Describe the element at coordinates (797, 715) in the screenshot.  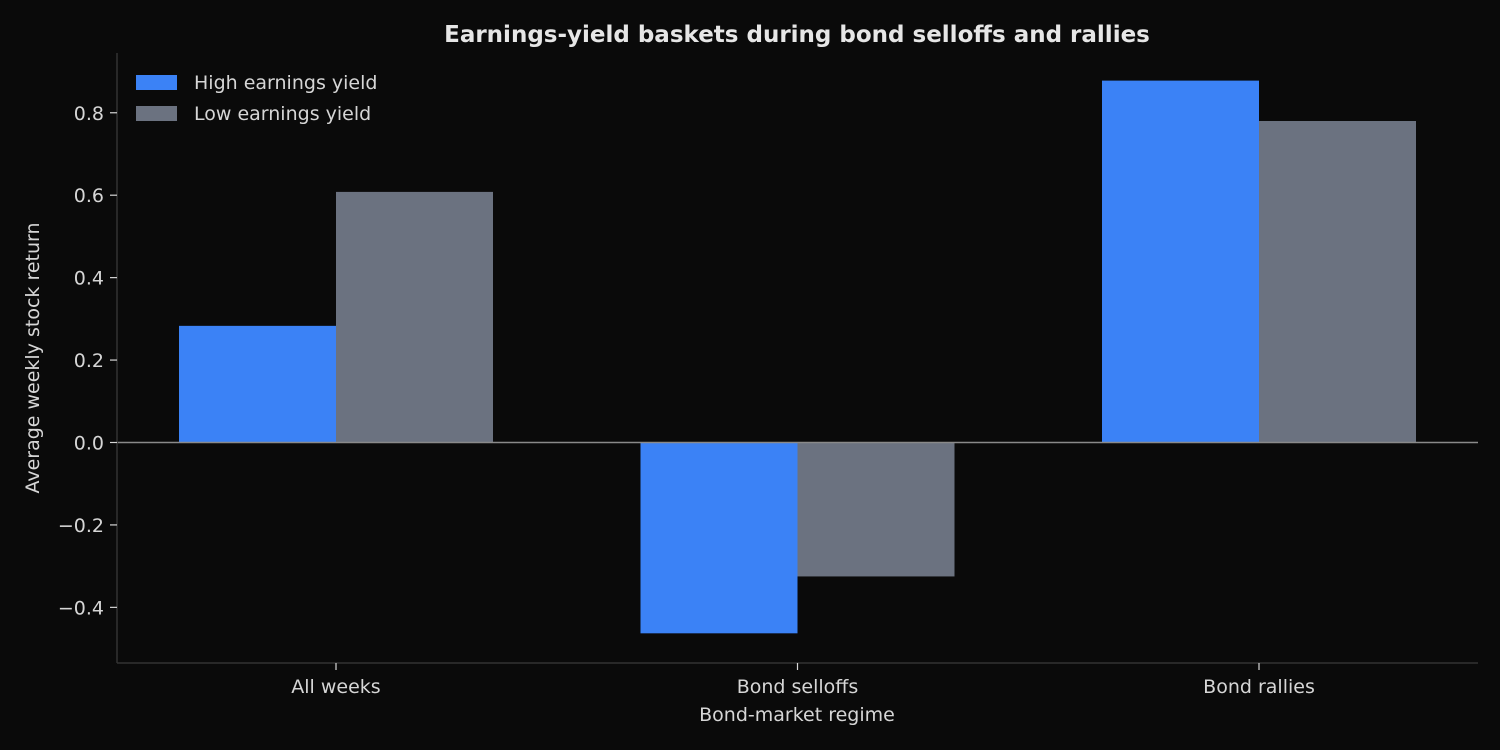
I see `x-axis-label: Bond-market regime` at that location.